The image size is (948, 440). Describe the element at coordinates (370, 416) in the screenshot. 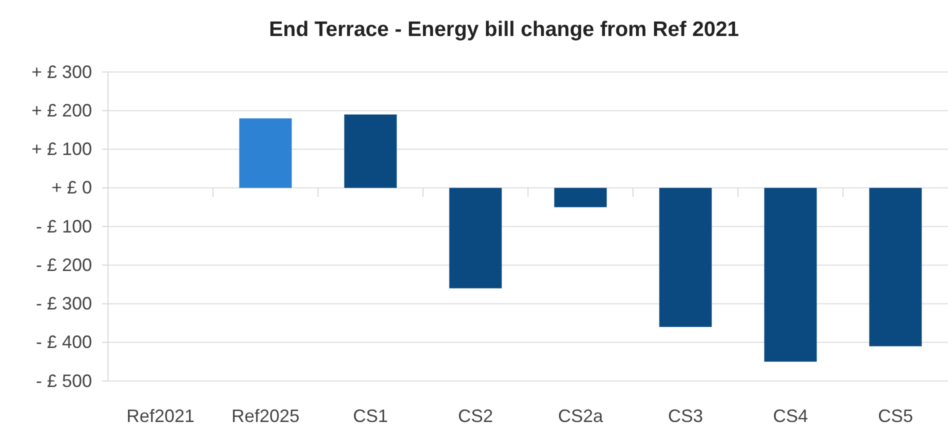

I see `x-tick-label: CS1` at that location.